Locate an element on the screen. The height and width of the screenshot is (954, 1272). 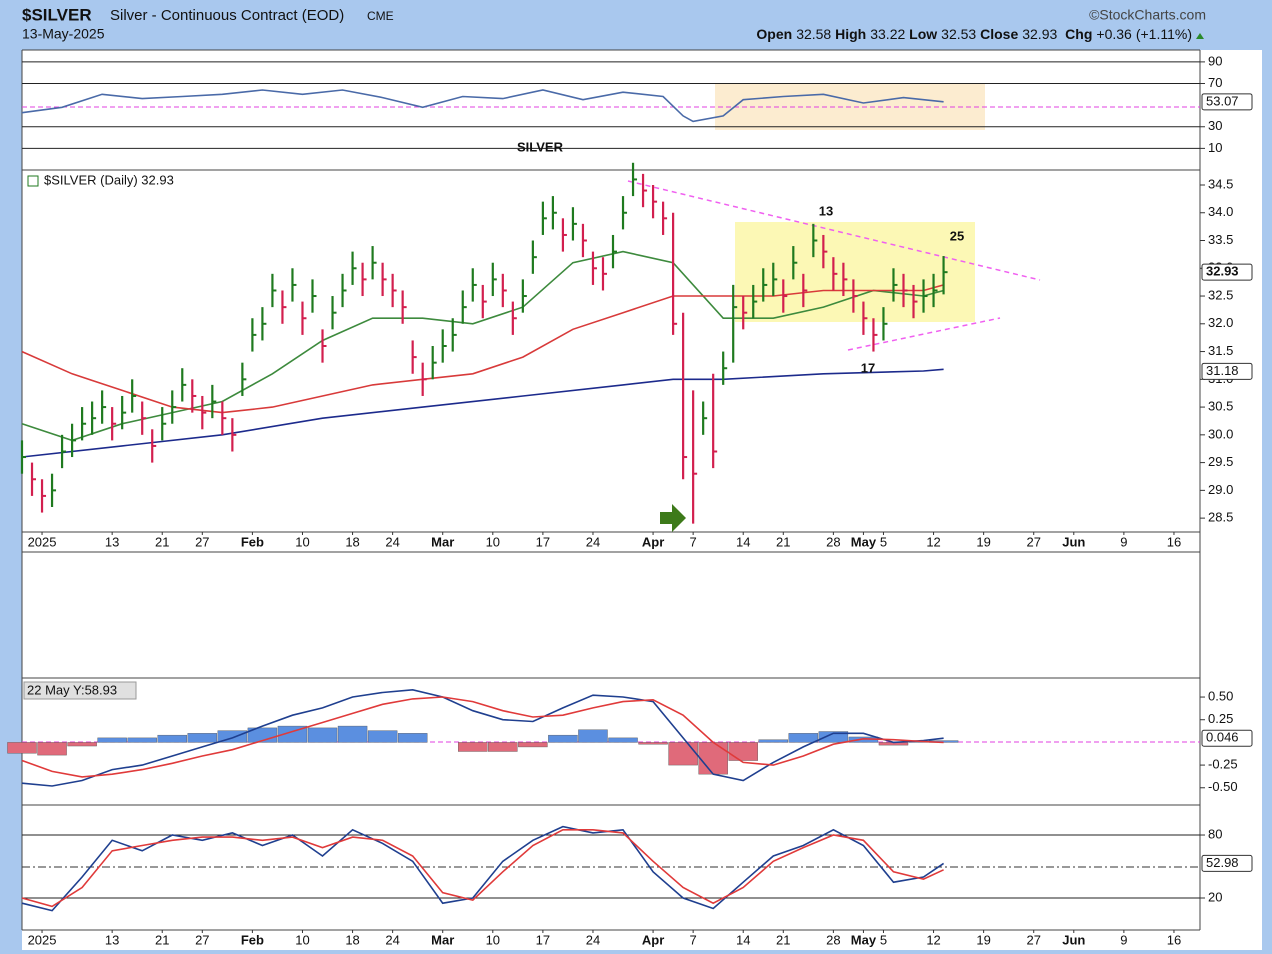
y-tick-label: 90 is located at coordinates (1215, 60).